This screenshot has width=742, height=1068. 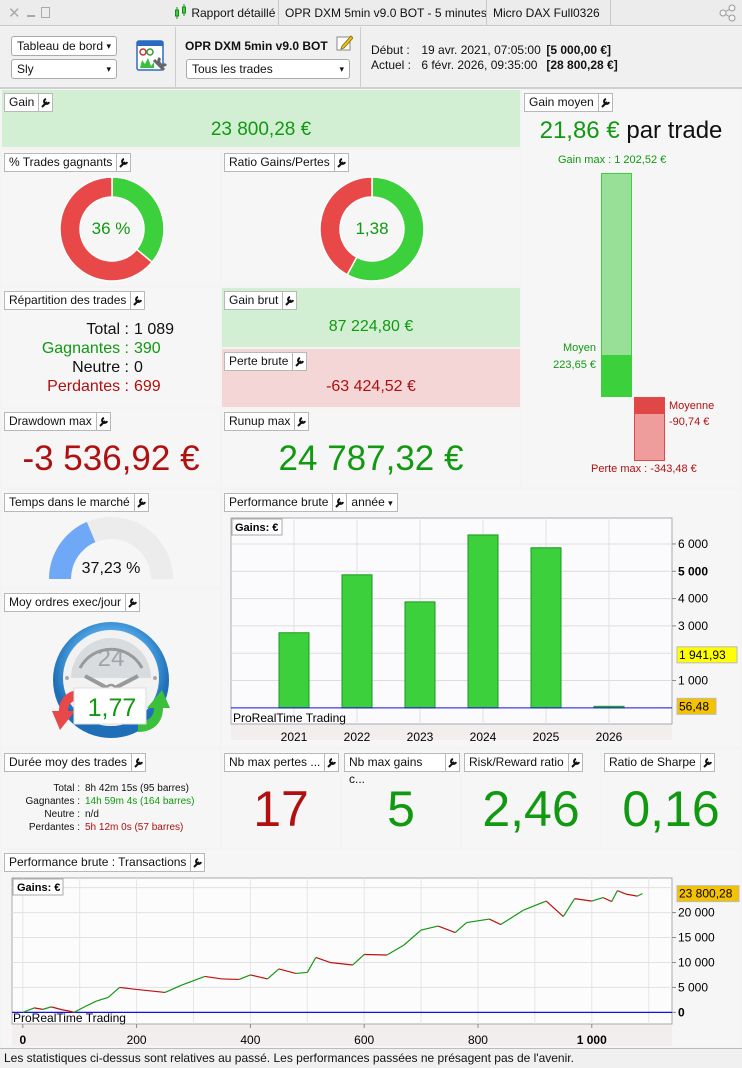 I want to click on panel-title: Gain, so click(x=22, y=102).